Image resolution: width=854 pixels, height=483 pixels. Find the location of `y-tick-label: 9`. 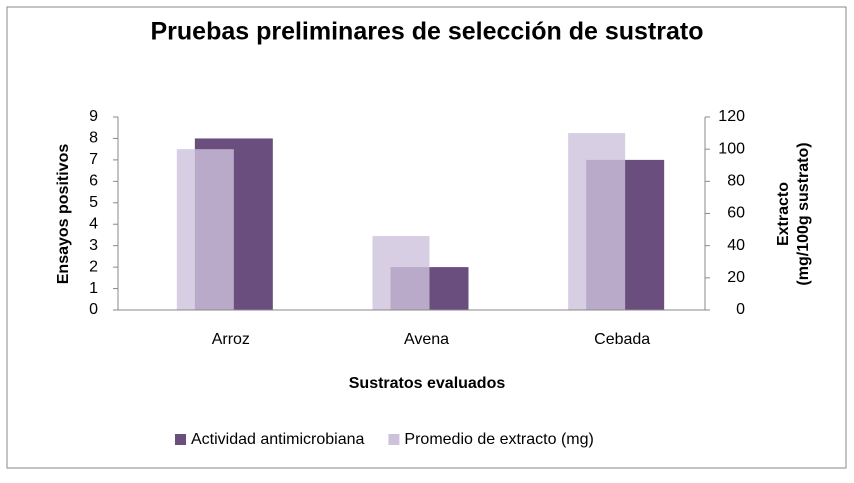

y-tick-label: 9 is located at coordinates (93, 116).